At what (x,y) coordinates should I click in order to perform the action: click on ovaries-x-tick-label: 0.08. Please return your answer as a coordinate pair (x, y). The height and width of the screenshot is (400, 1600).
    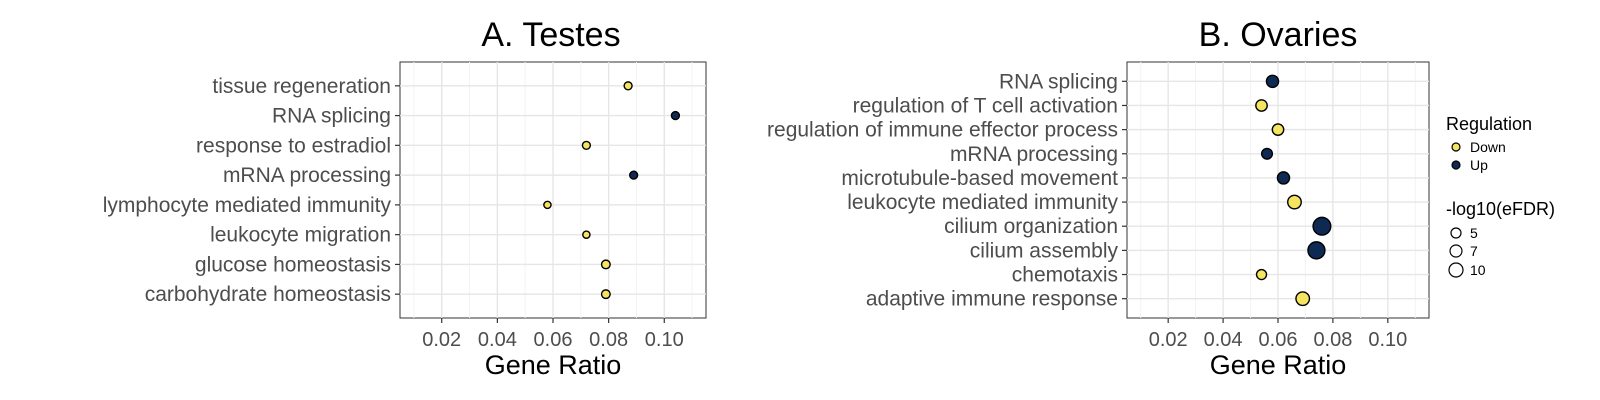
    Looking at the image, I should click on (1332, 340).